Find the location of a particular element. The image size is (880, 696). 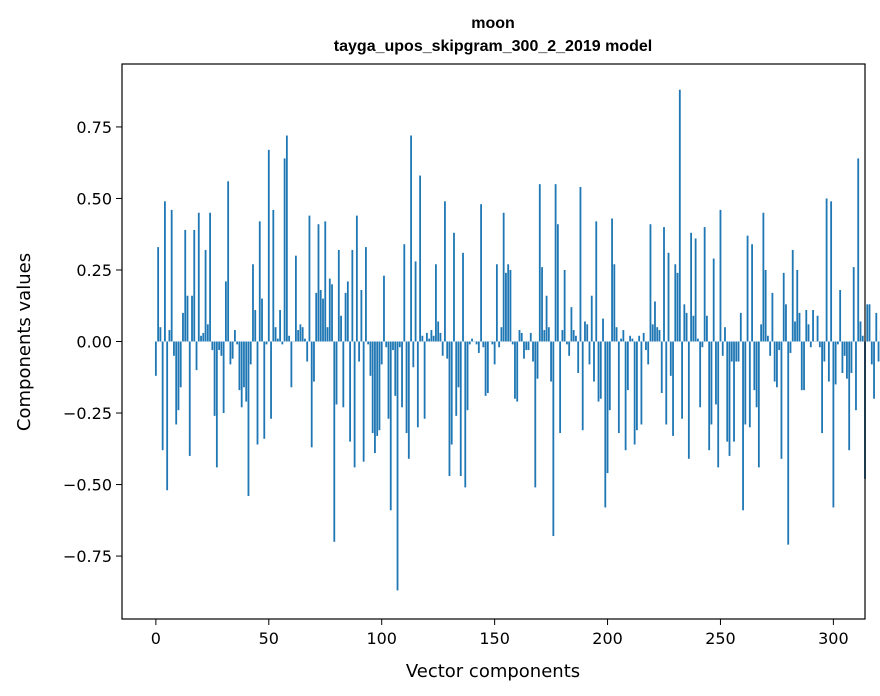

y-tick-label: −0.25 is located at coordinates (87, 413).